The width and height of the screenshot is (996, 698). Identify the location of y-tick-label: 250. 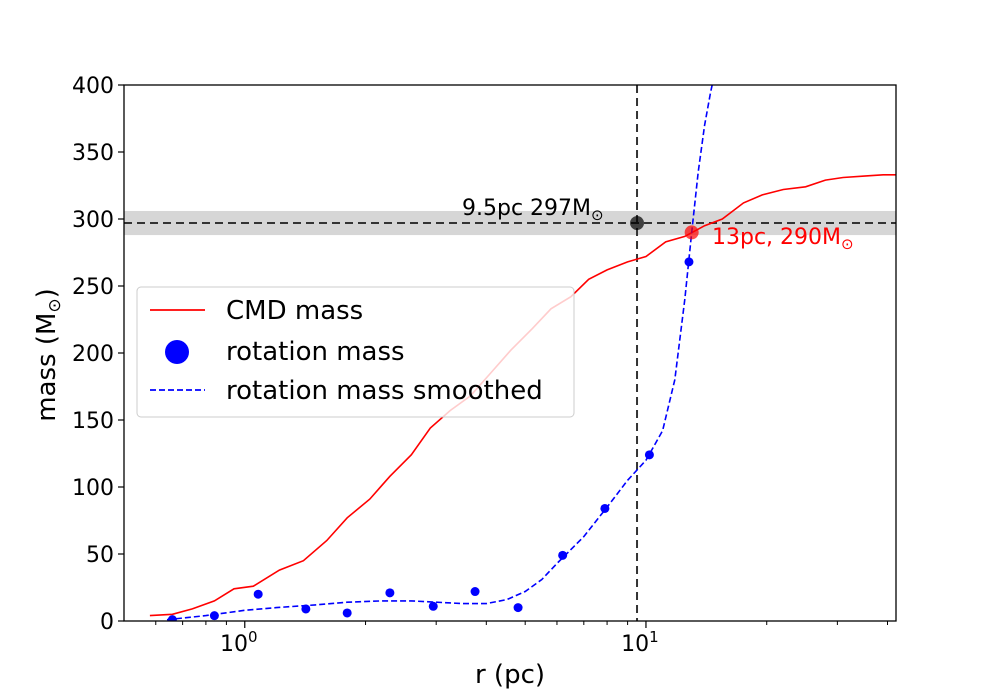
(93, 287).